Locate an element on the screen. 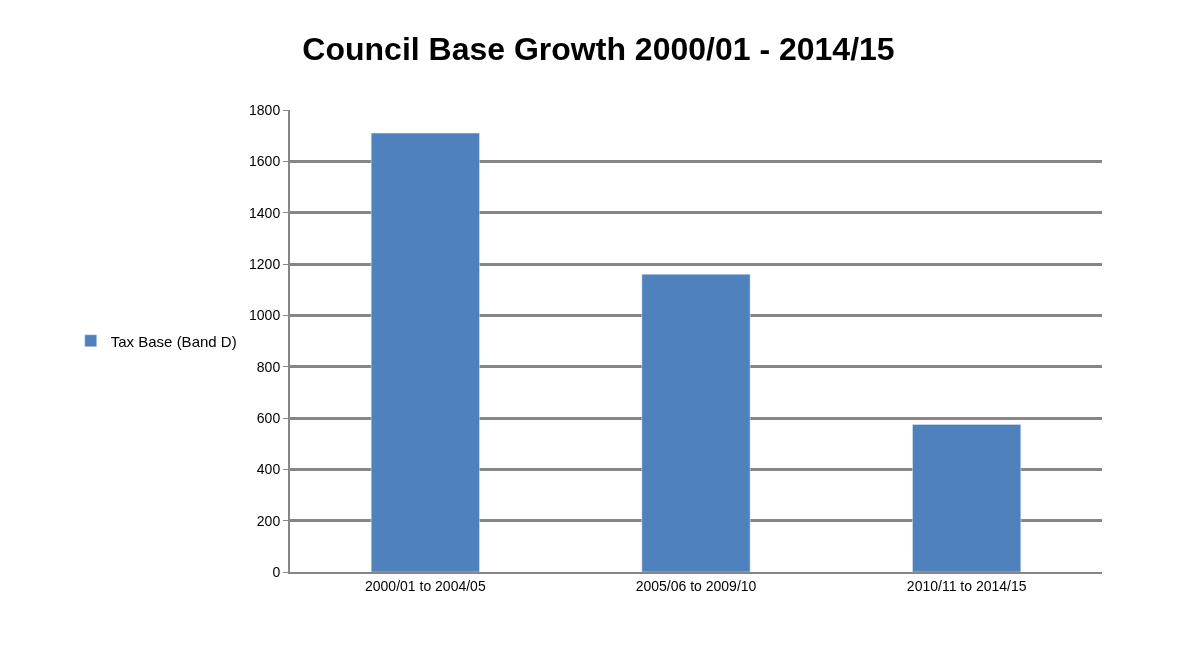  legend-label: Tax Base (Band D) is located at coordinates (173, 341).